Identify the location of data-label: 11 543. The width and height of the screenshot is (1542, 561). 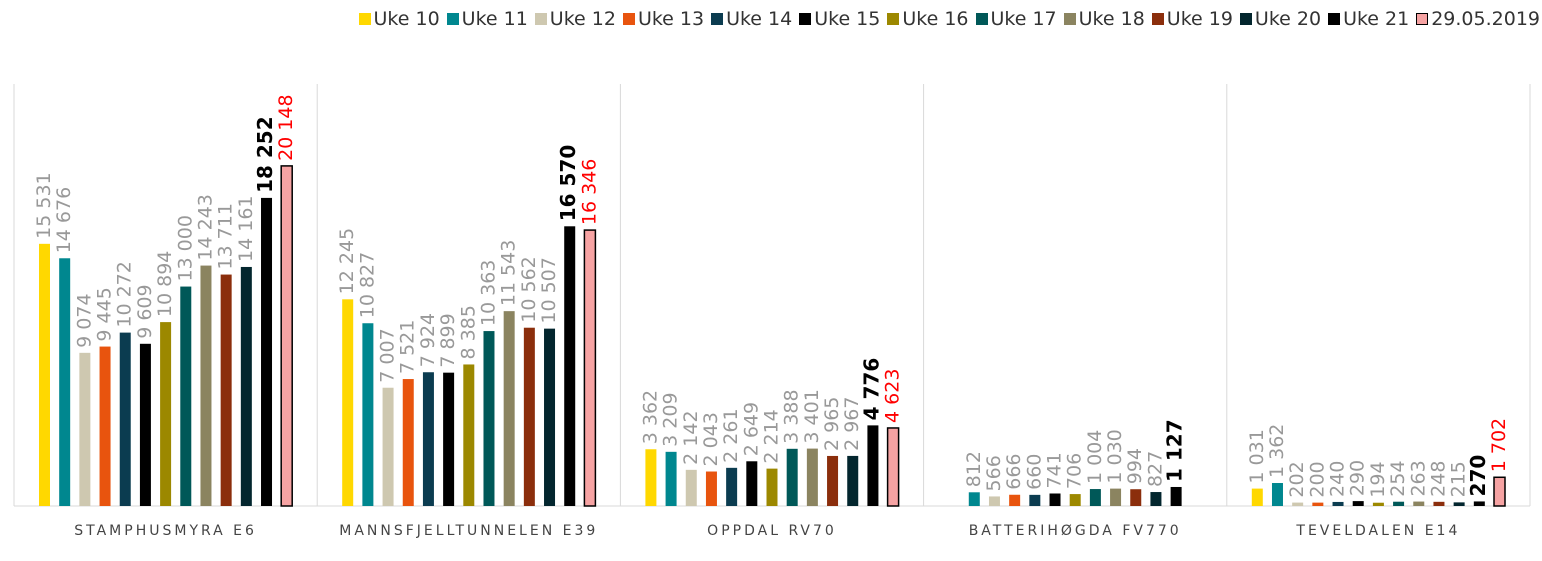
(509, 273).